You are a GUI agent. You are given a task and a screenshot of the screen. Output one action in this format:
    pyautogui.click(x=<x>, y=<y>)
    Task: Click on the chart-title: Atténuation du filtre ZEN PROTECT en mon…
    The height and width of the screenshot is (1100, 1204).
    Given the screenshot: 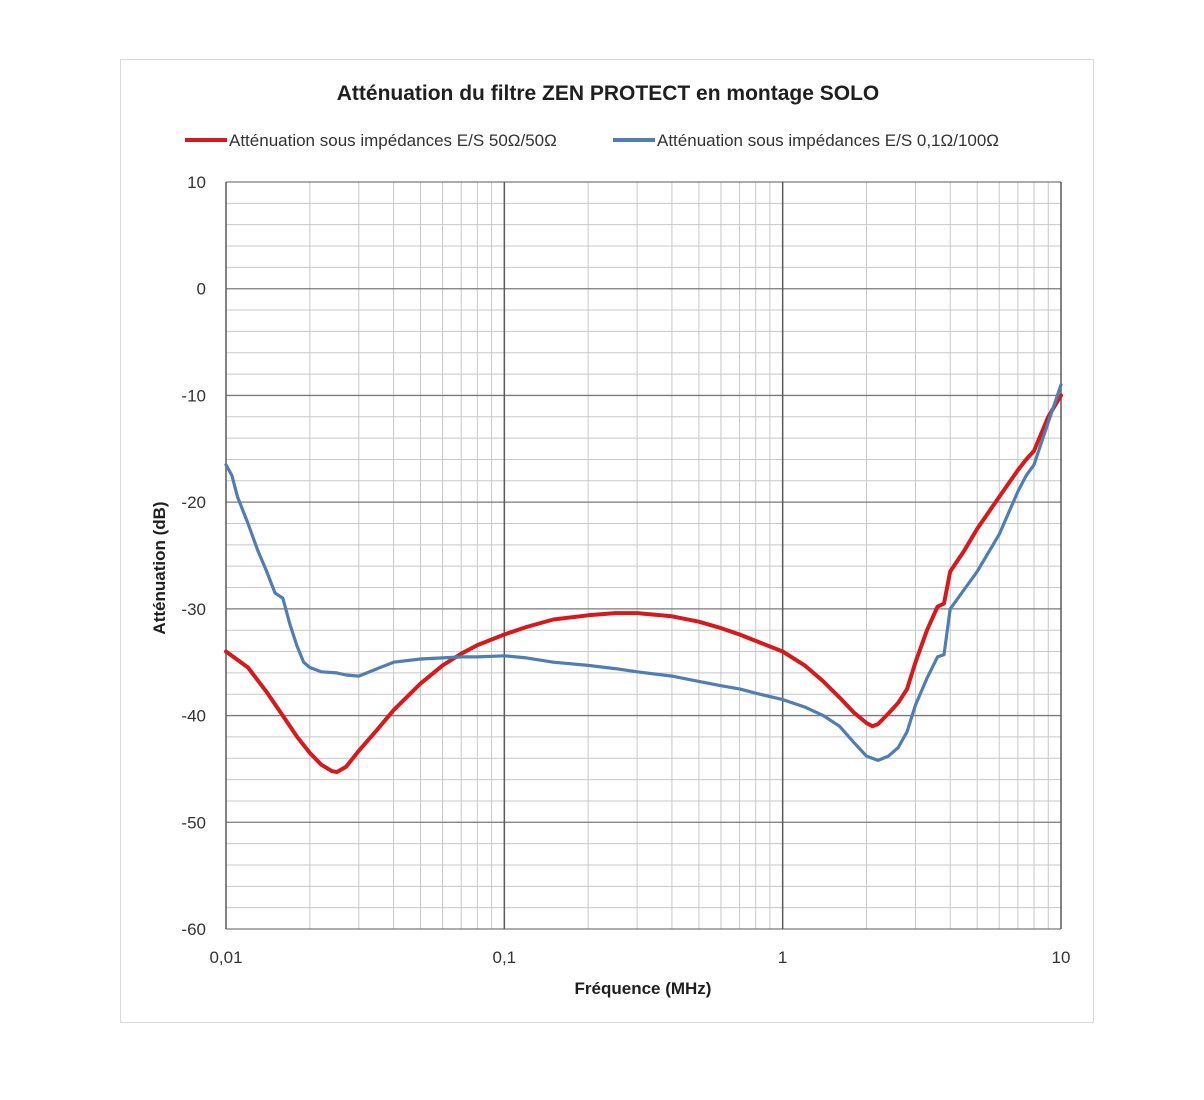 What is the action you would take?
    pyautogui.click(x=608, y=93)
    